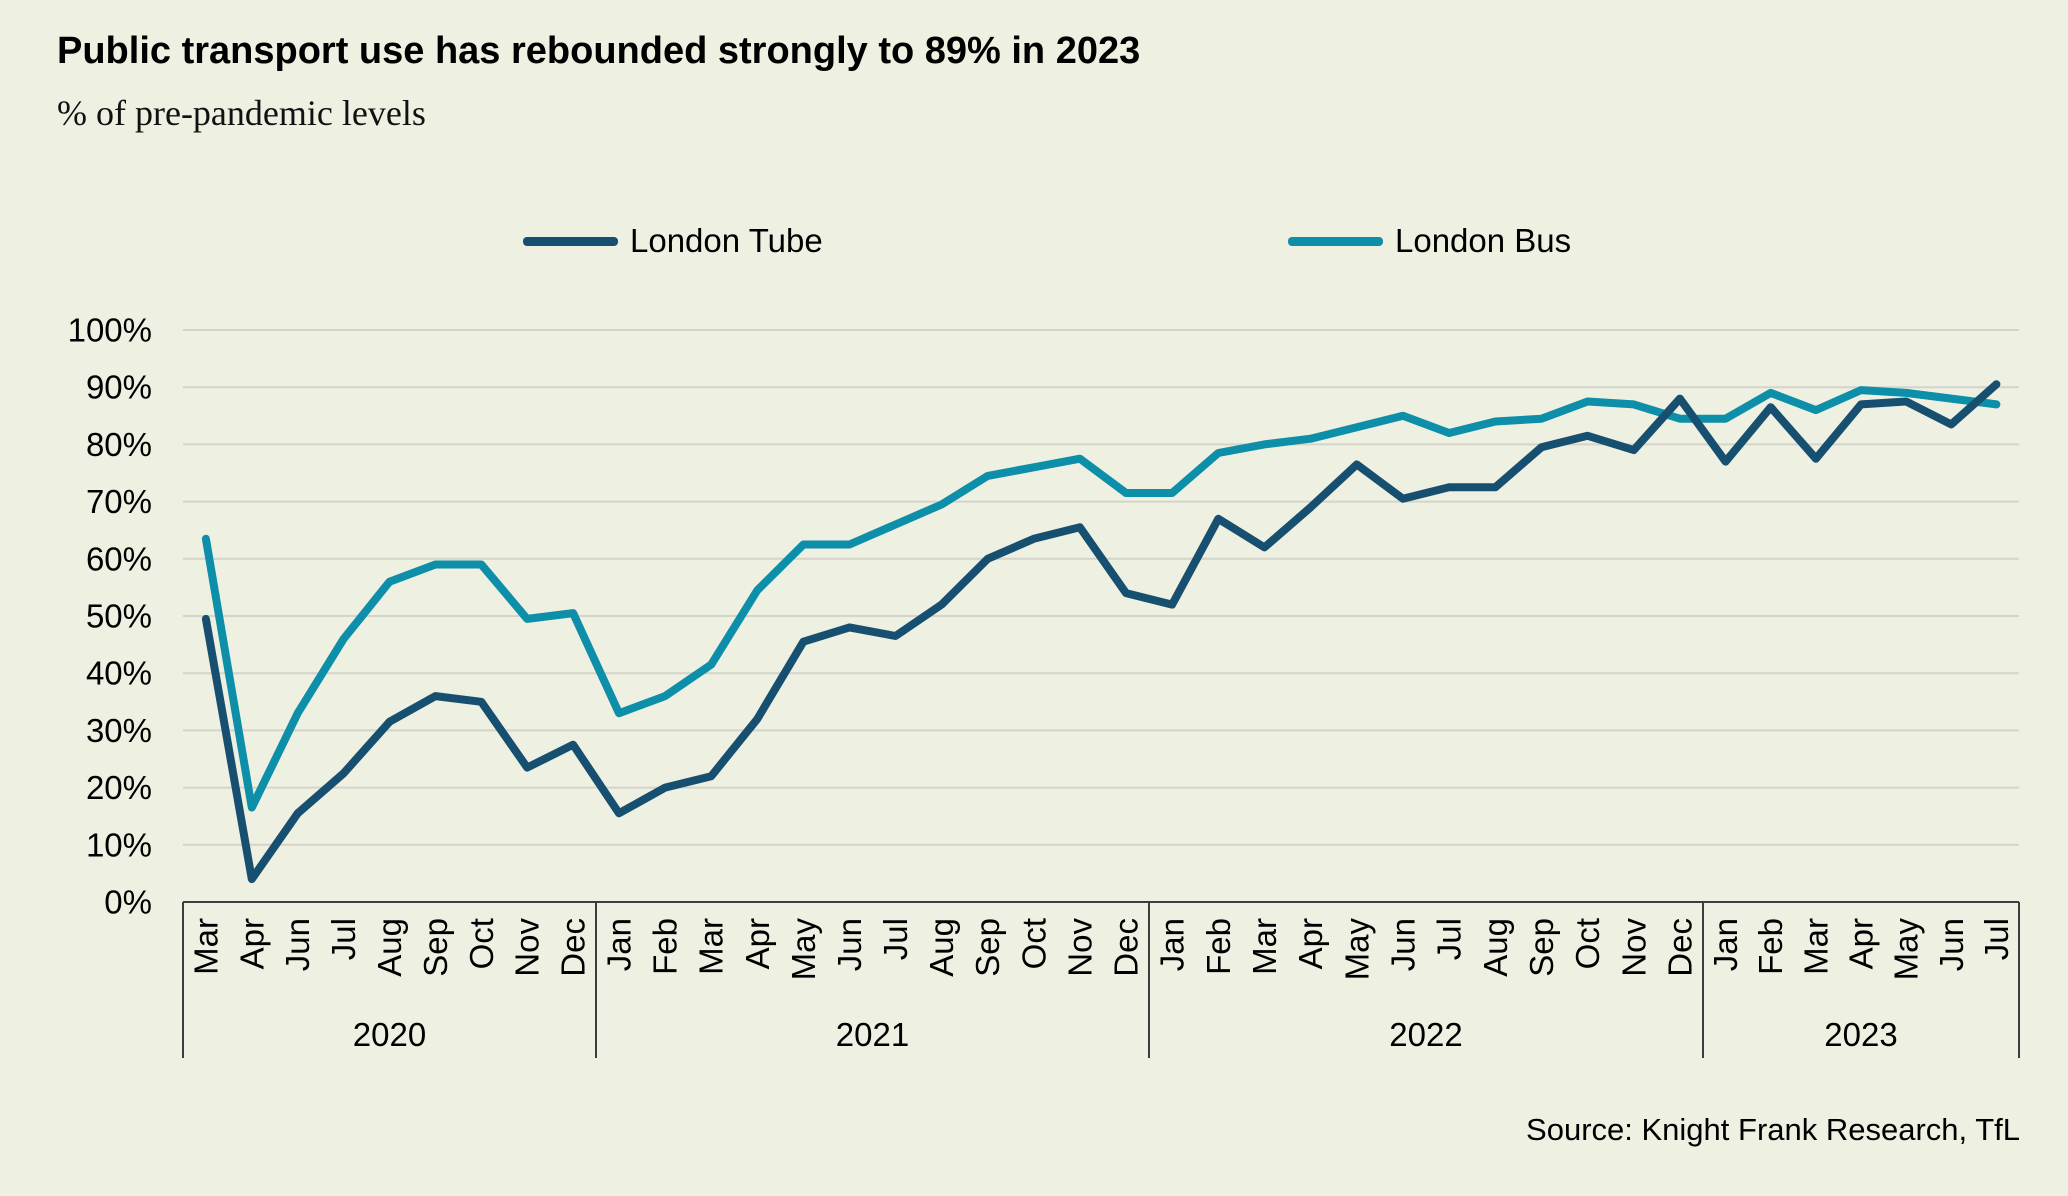  Describe the element at coordinates (119, 501) in the screenshot. I see `y-tick-label: 70%` at that location.